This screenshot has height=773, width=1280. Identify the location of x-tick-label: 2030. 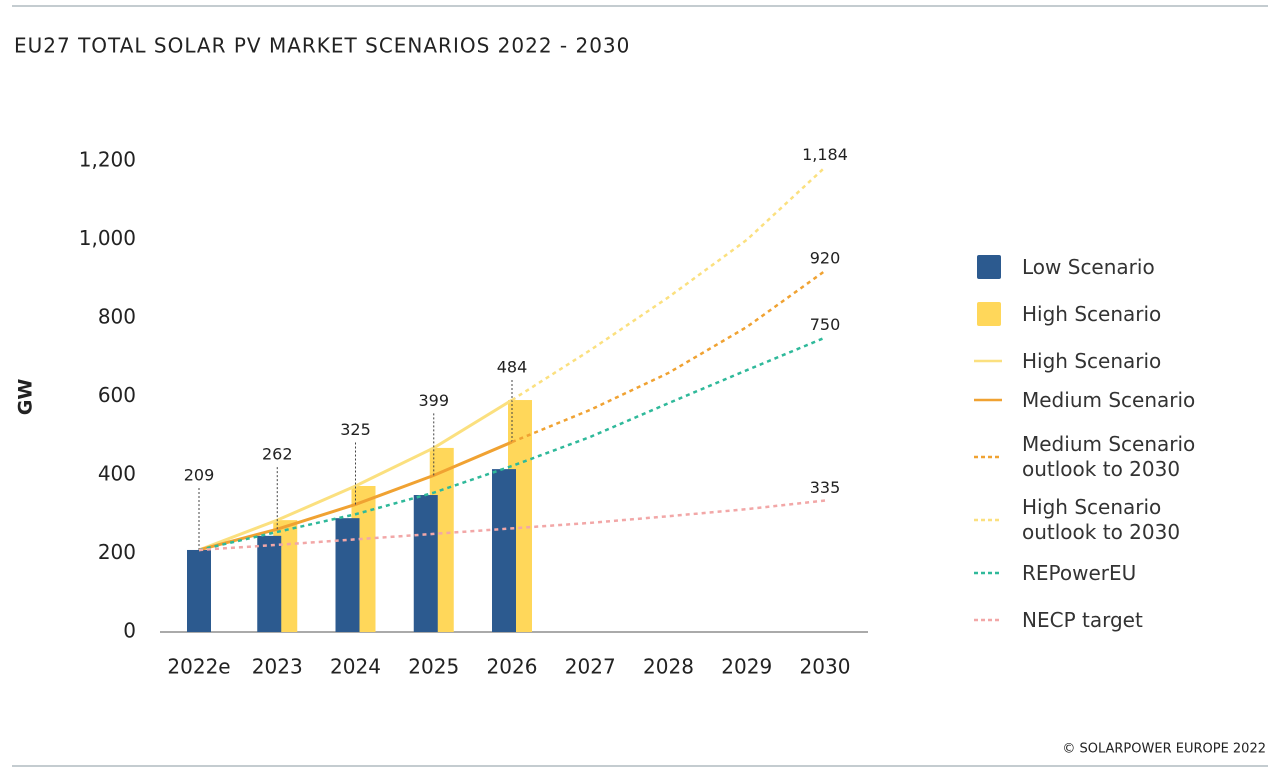
(825, 667).